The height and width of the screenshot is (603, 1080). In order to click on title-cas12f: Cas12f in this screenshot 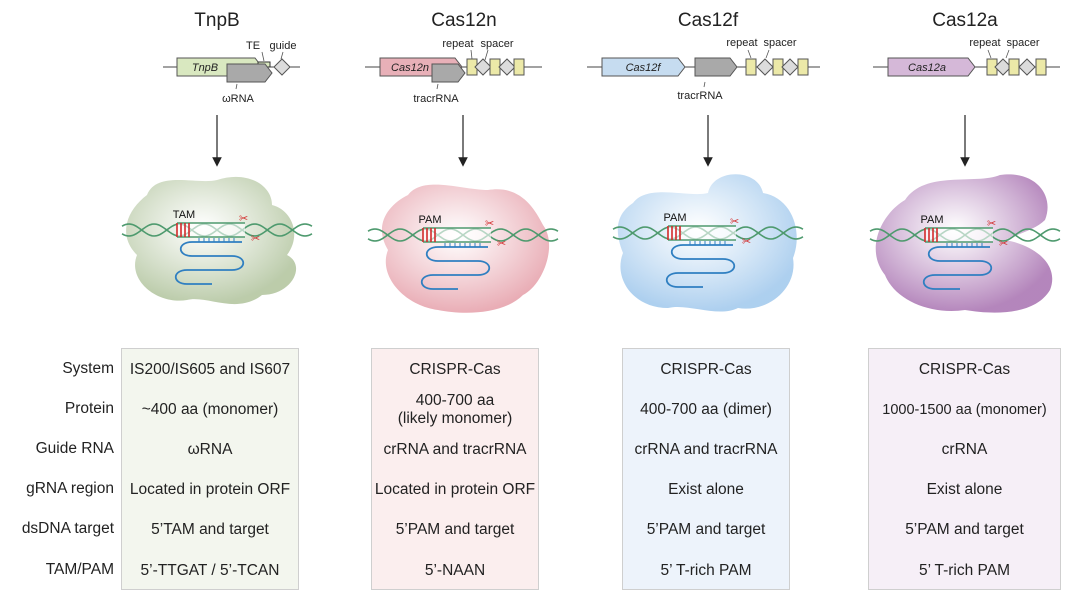, I will do `click(708, 20)`.